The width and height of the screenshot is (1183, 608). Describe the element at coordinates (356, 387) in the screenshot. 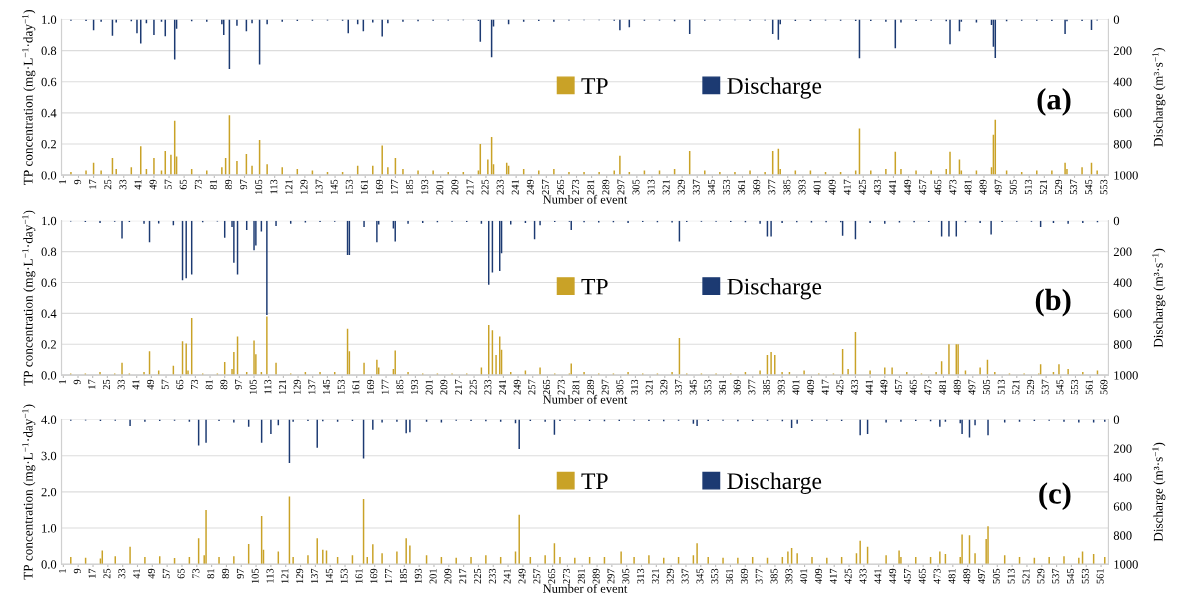

I see `x-tick-label: 161` at that location.